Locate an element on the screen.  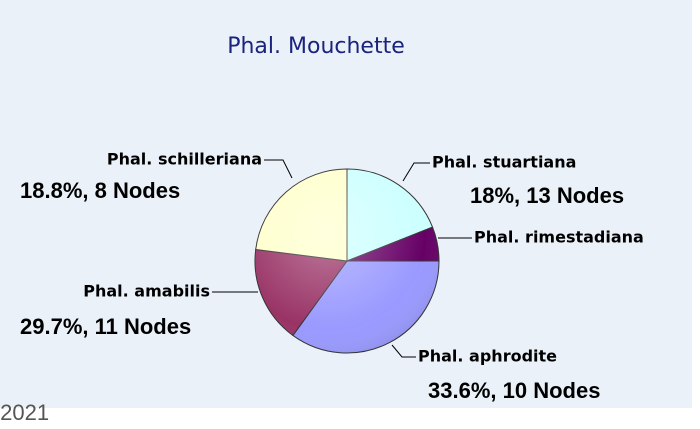
slice-annotation: 18.8%, 8 Nodes is located at coordinates (100, 190).